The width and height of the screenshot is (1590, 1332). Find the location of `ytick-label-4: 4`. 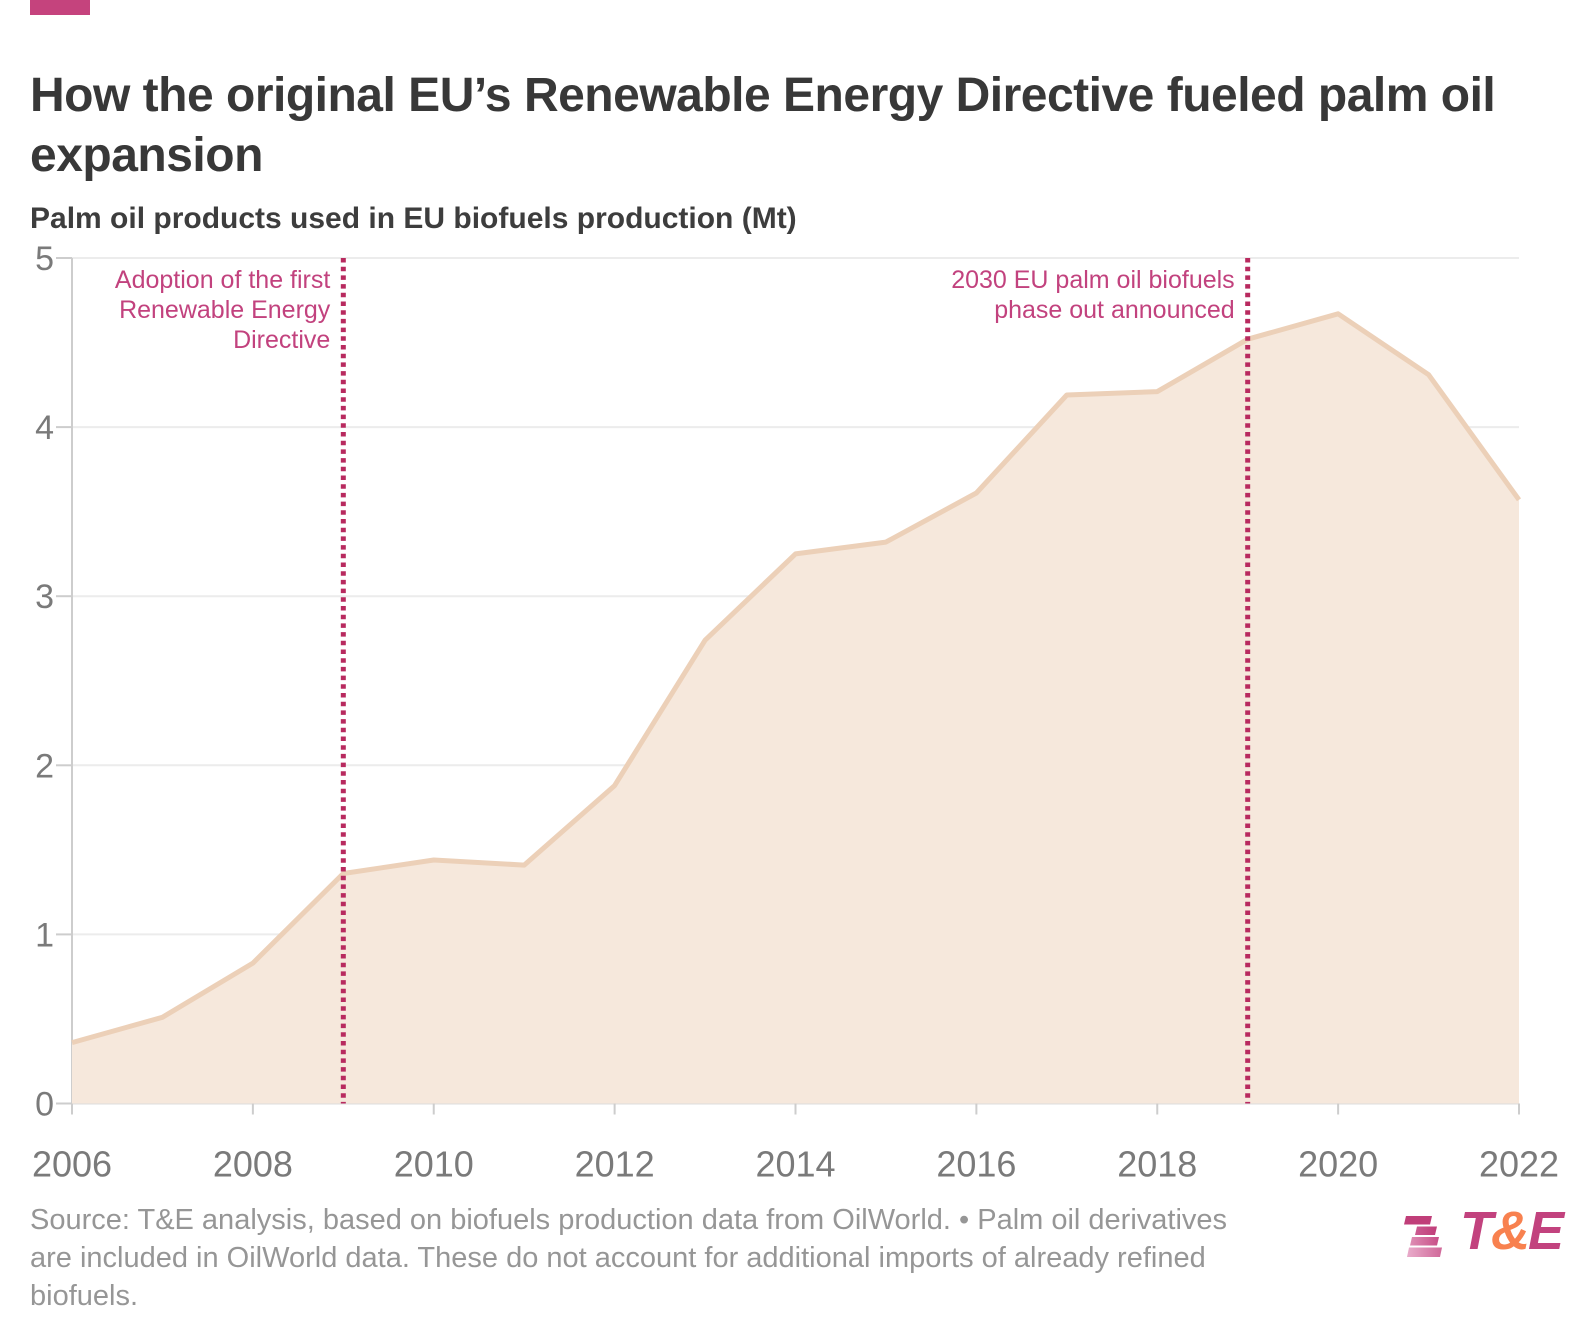

ytick-label-4: 4 is located at coordinates (44, 428).